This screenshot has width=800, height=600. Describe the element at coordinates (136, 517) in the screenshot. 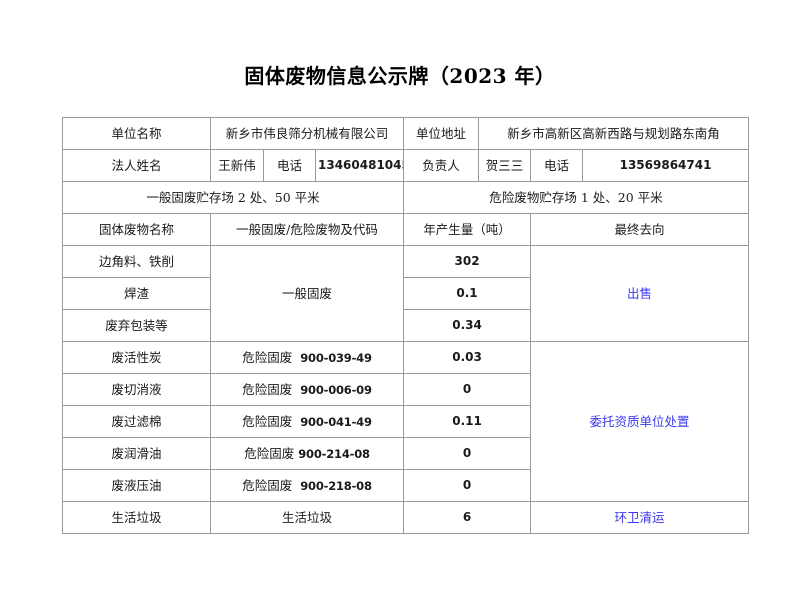

I see `waste-name: 生活垃圾` at that location.